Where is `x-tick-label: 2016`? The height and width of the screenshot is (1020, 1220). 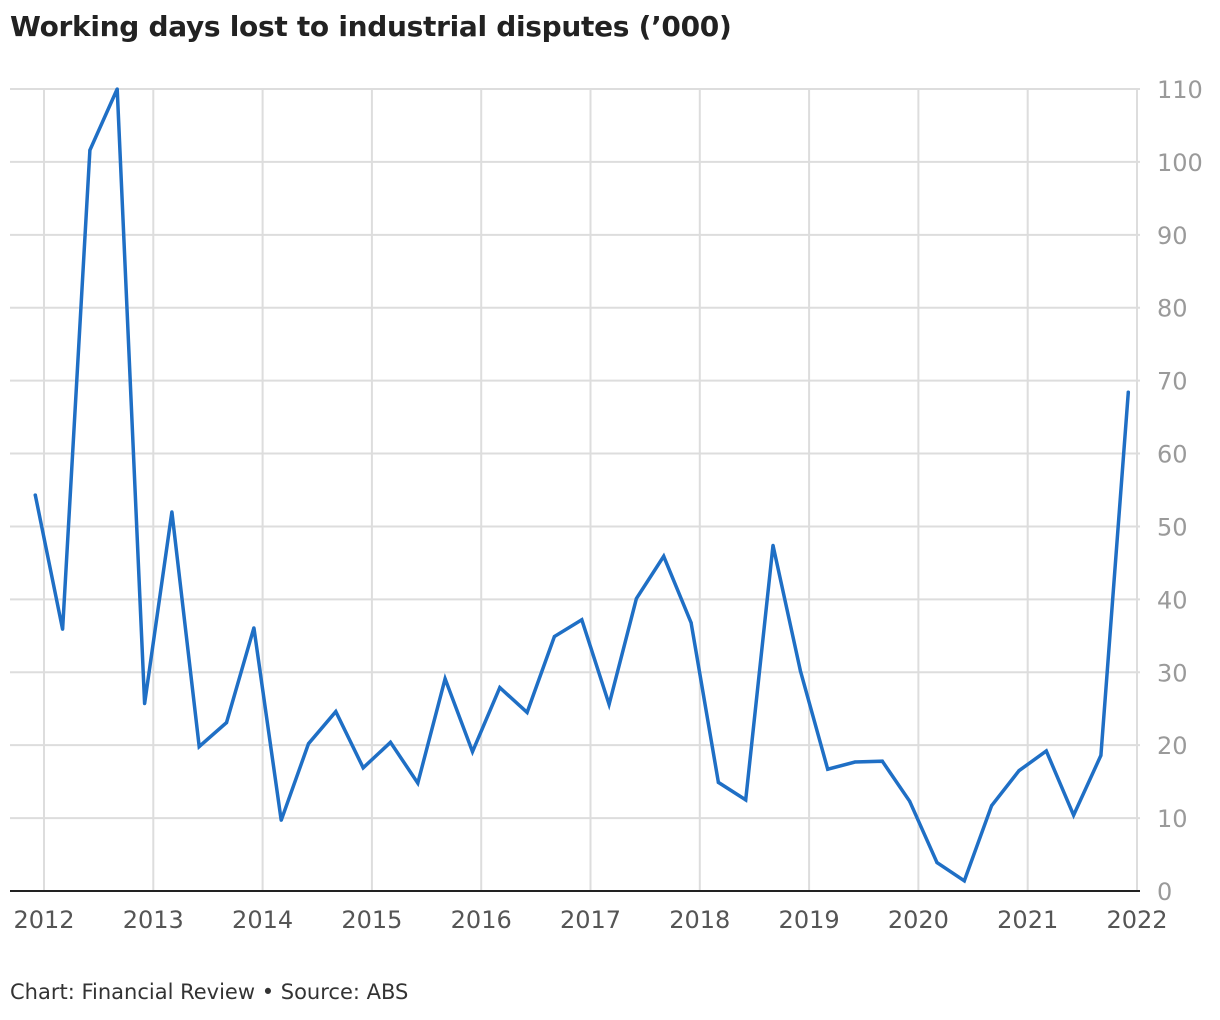
x-tick-label: 2016 is located at coordinates (481, 920).